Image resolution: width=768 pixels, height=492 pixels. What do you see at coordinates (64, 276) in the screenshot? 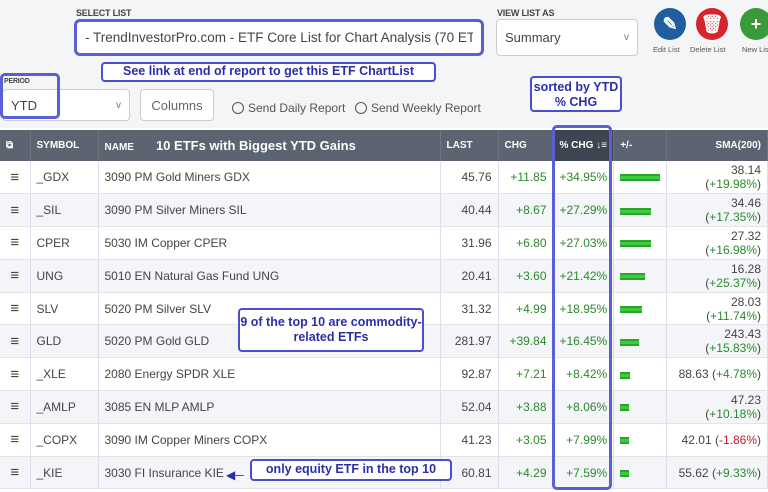
I see `symbol-cell: UNG` at bounding box center [64, 276].